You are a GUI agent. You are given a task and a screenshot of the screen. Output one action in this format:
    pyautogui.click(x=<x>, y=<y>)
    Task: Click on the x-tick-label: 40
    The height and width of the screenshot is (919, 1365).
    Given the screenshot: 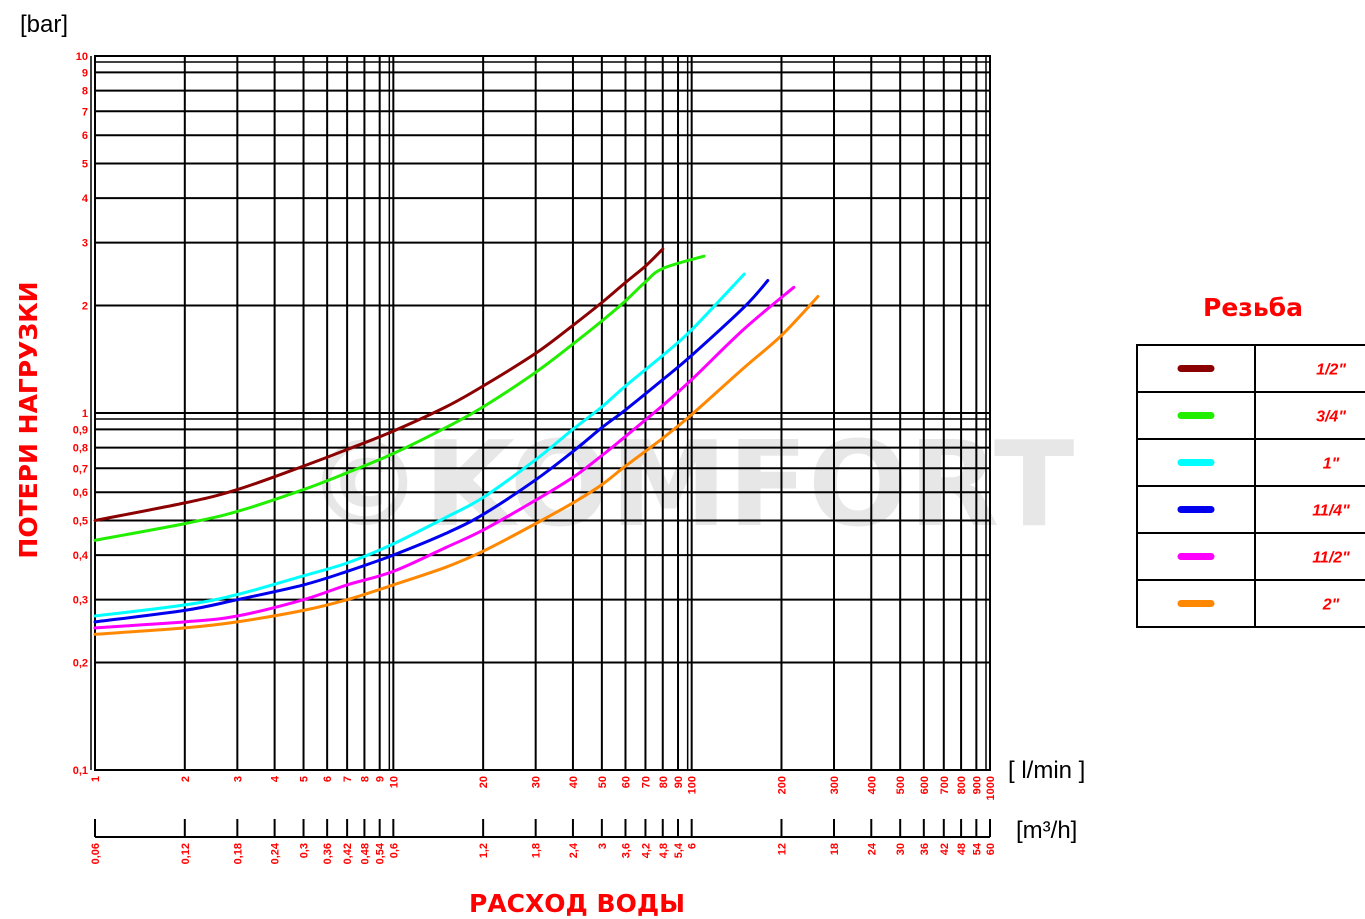 What is the action you would take?
    pyautogui.click(x=574, y=782)
    